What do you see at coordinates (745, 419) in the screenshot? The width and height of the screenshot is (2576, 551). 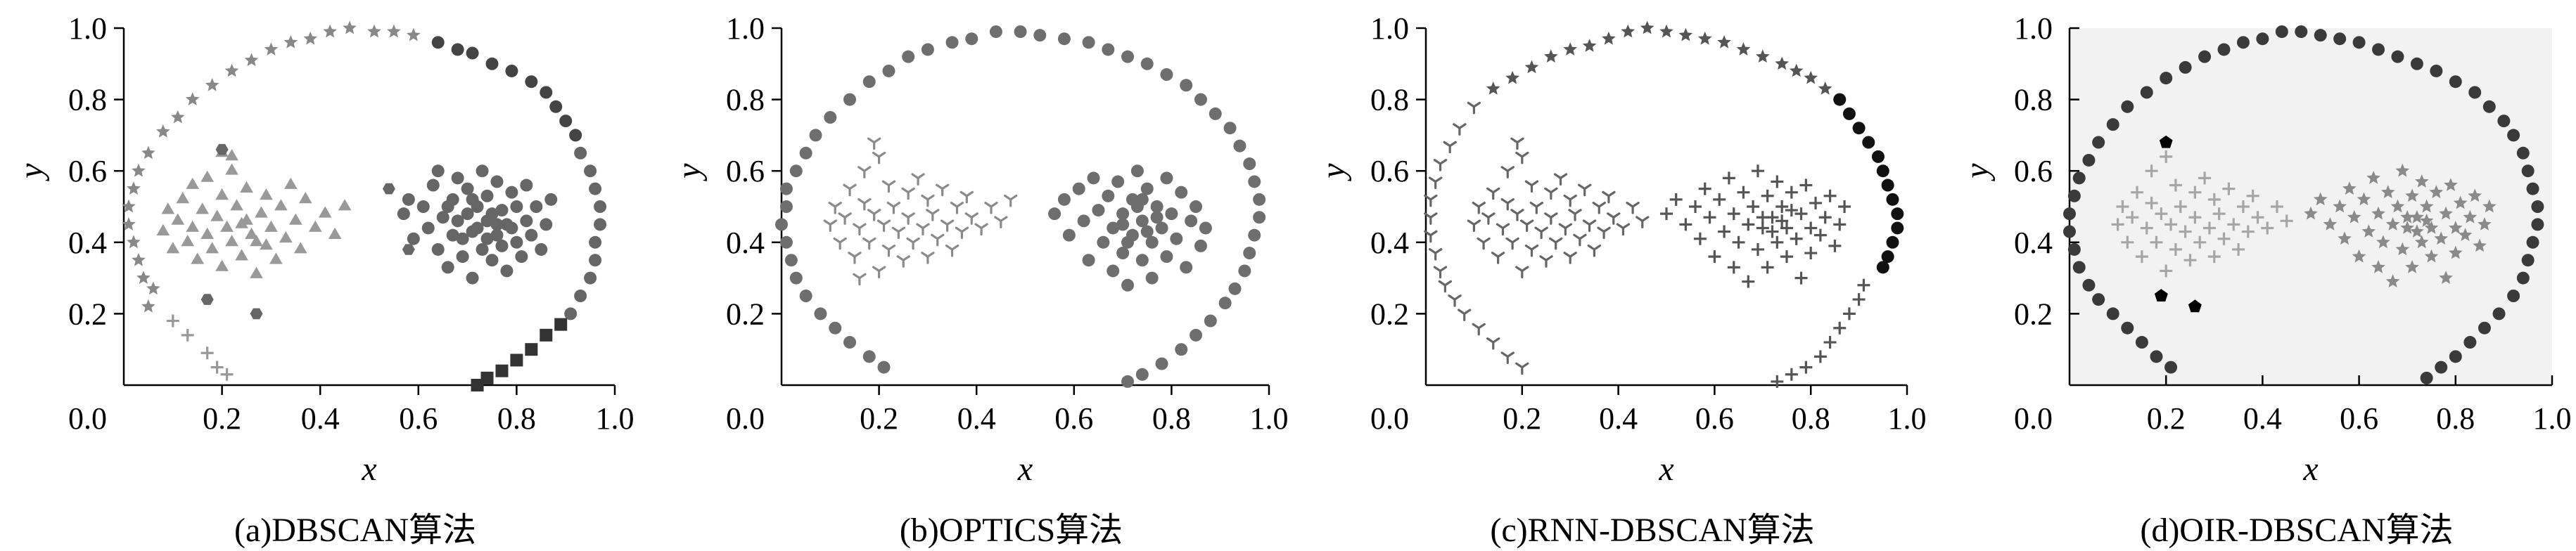 I see `origin-tick-label: 0.0` at bounding box center [745, 419].